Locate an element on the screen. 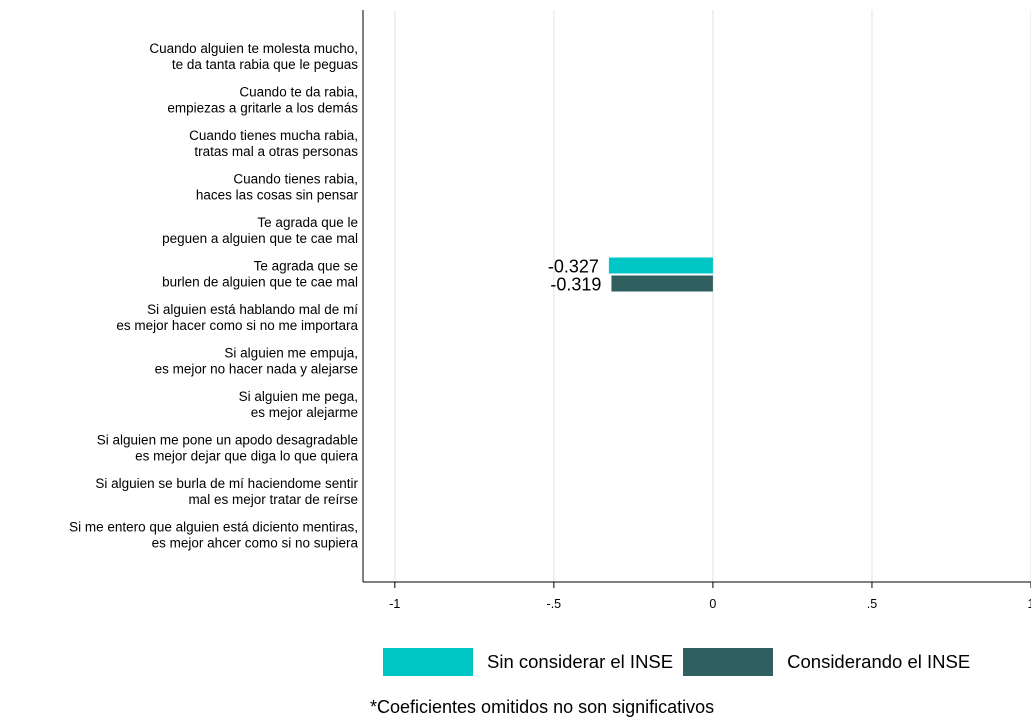 Image resolution: width=1031 pixels, height=718 pixels. x-tick-label-3: .5 is located at coordinates (872, 604).